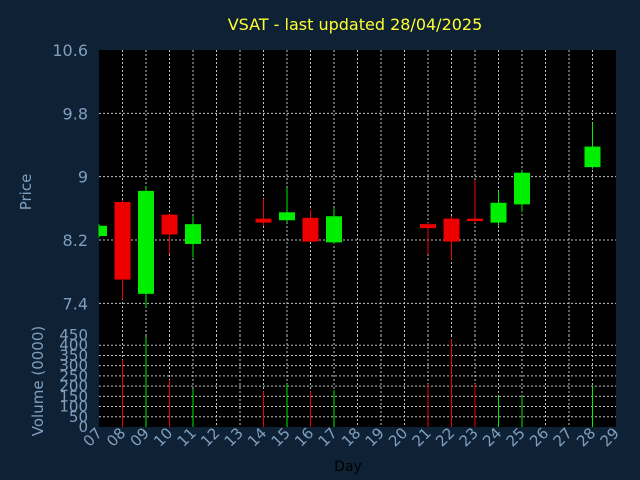 The image size is (640, 480). Describe the element at coordinates (73, 345) in the screenshot. I see `volume-tick-label: 400` at that location.